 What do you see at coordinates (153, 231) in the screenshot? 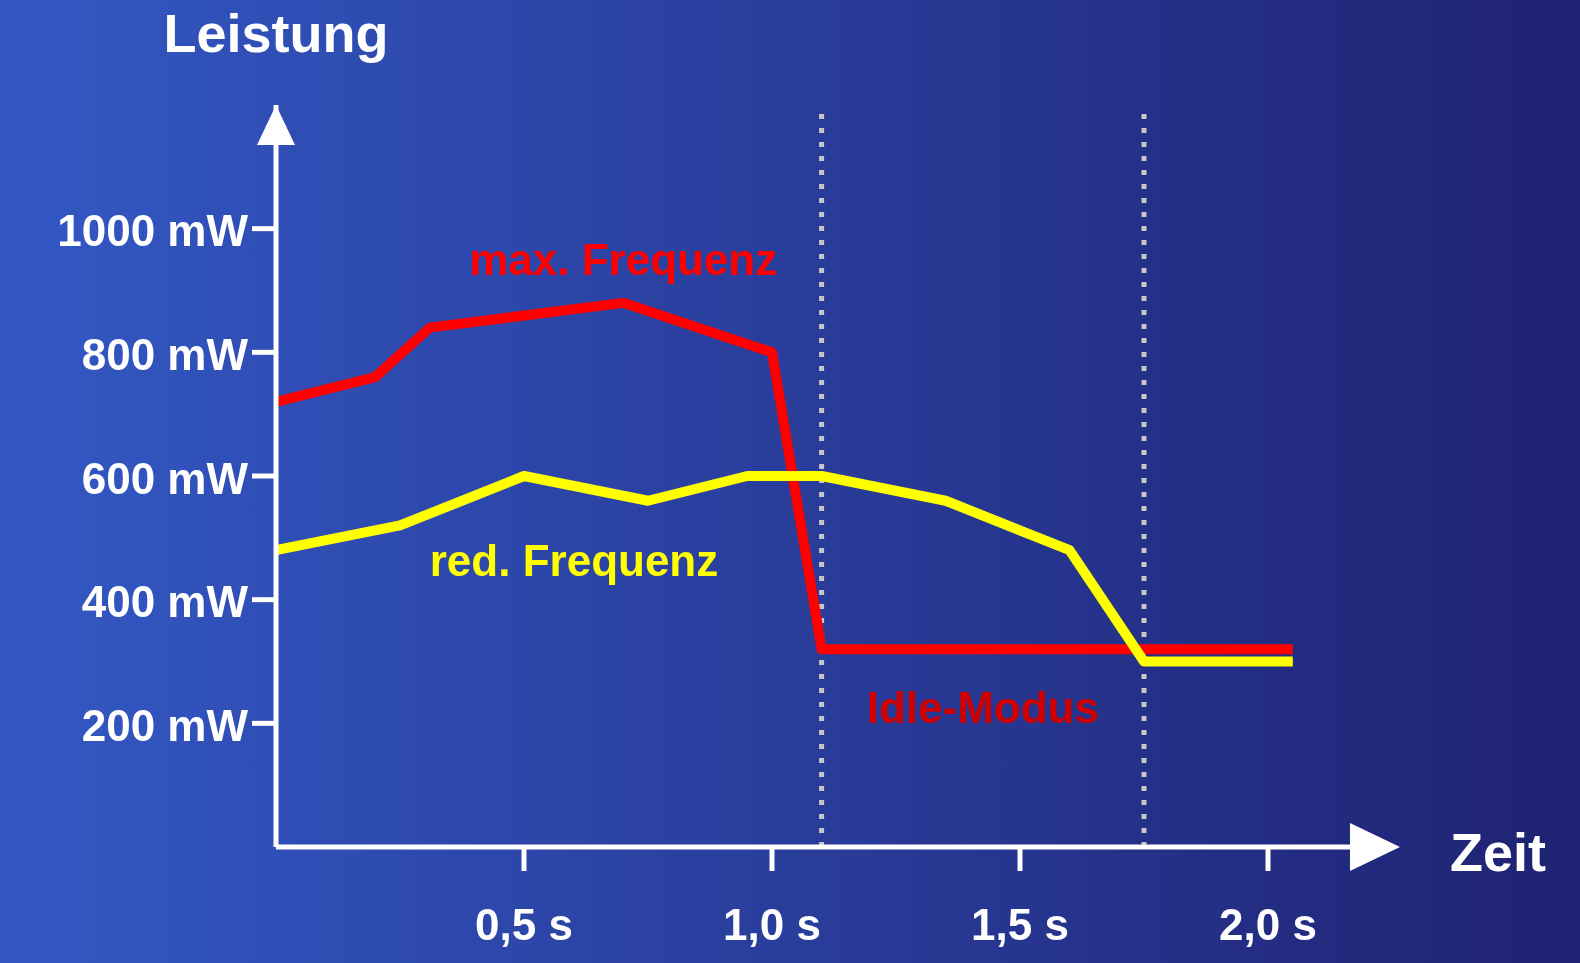
I see `y-tick-label: 1000 mW` at bounding box center [153, 231].